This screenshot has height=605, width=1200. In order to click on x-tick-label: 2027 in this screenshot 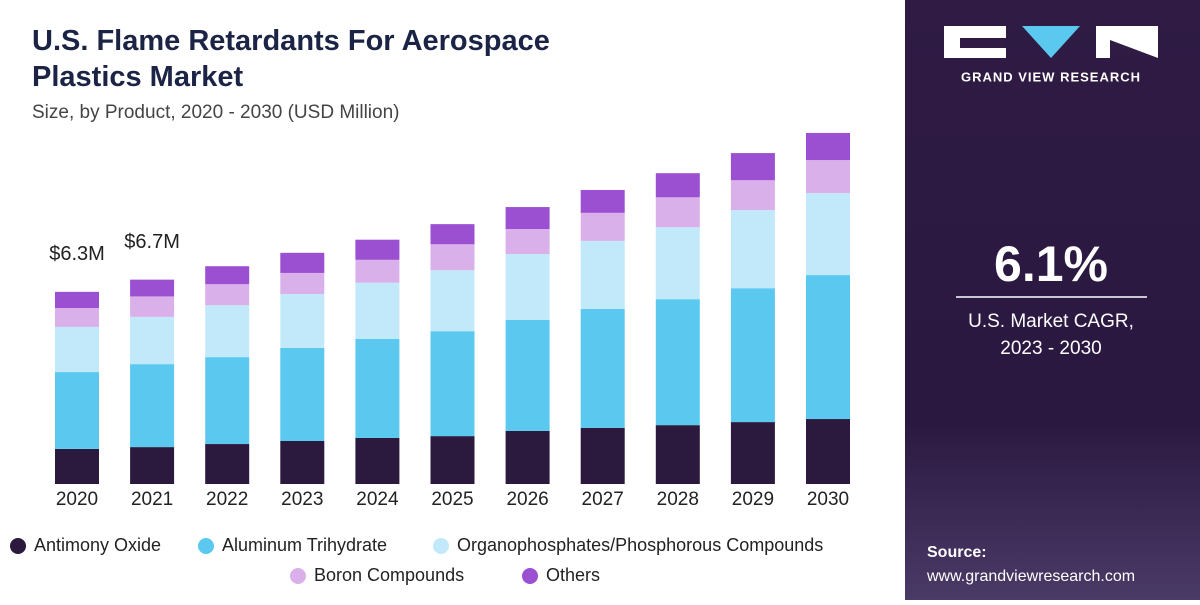, I will do `click(603, 499)`.